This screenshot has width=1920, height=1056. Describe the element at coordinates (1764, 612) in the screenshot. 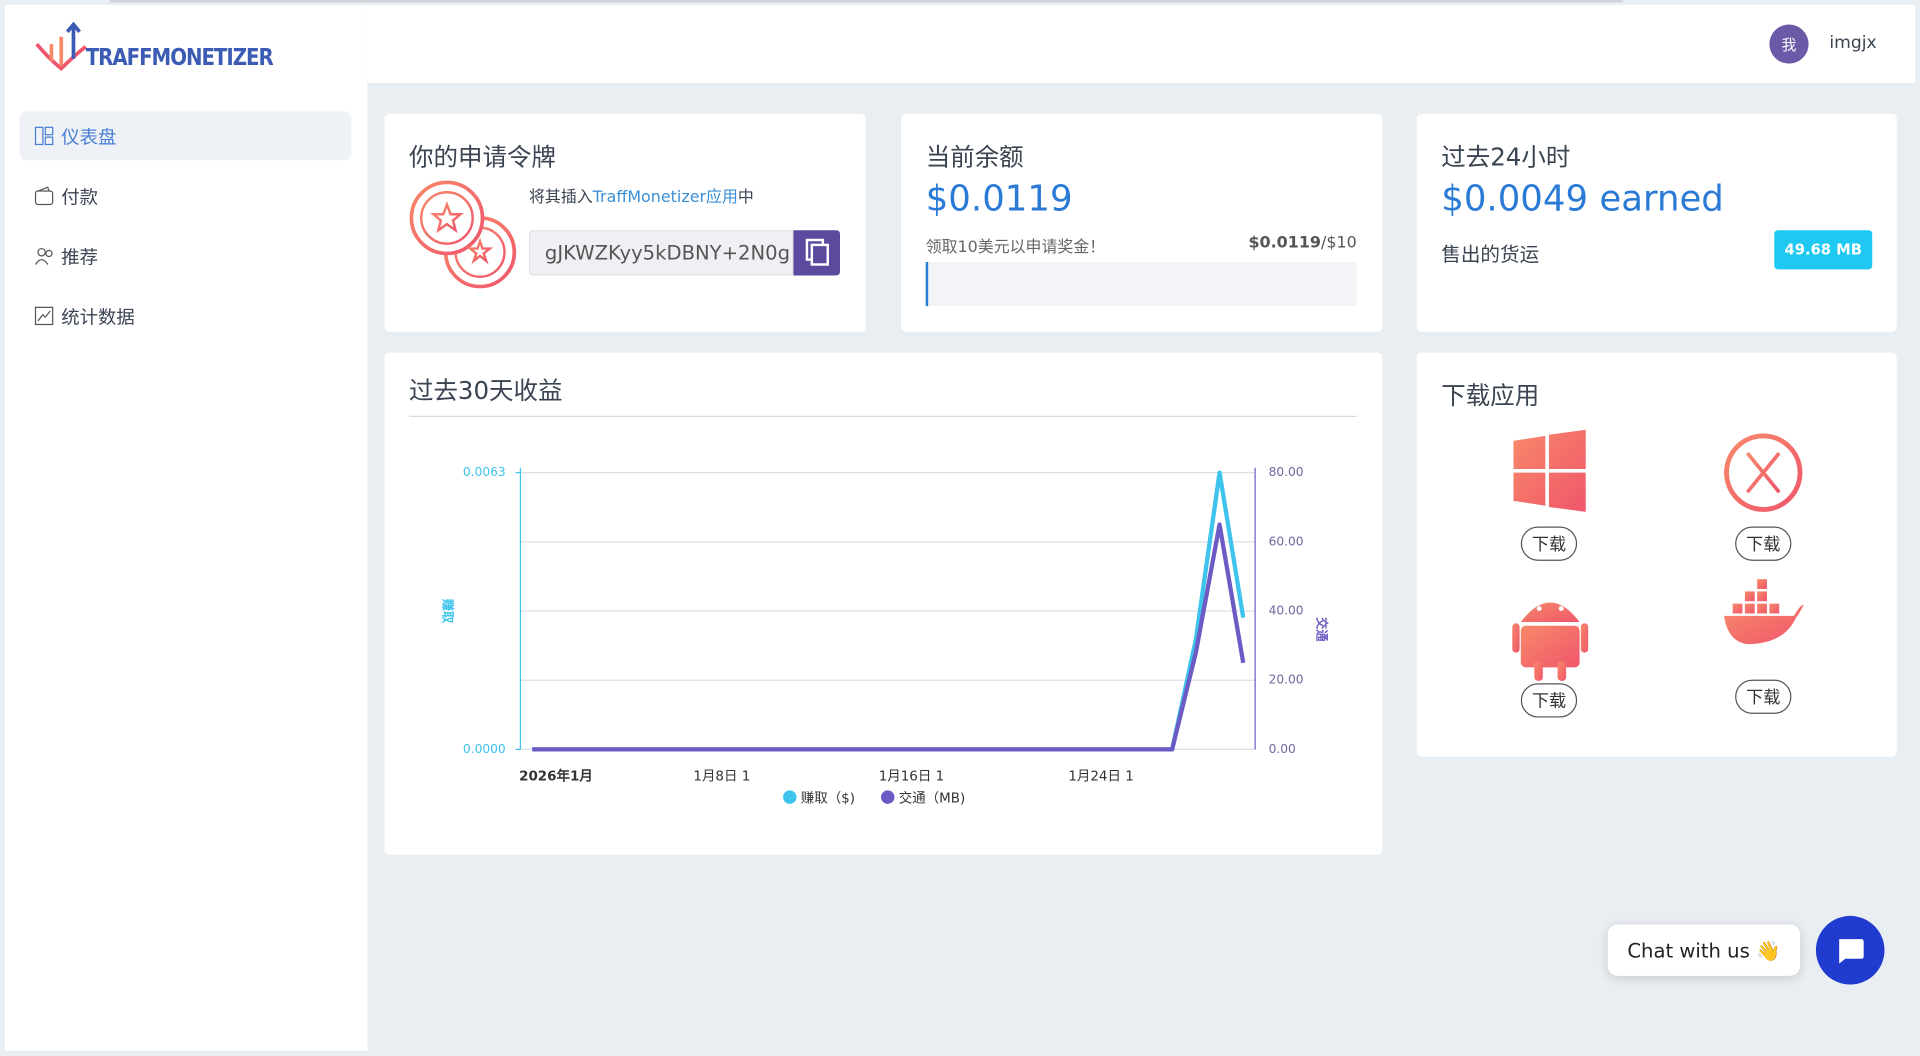

I see `docker-icon` at that location.